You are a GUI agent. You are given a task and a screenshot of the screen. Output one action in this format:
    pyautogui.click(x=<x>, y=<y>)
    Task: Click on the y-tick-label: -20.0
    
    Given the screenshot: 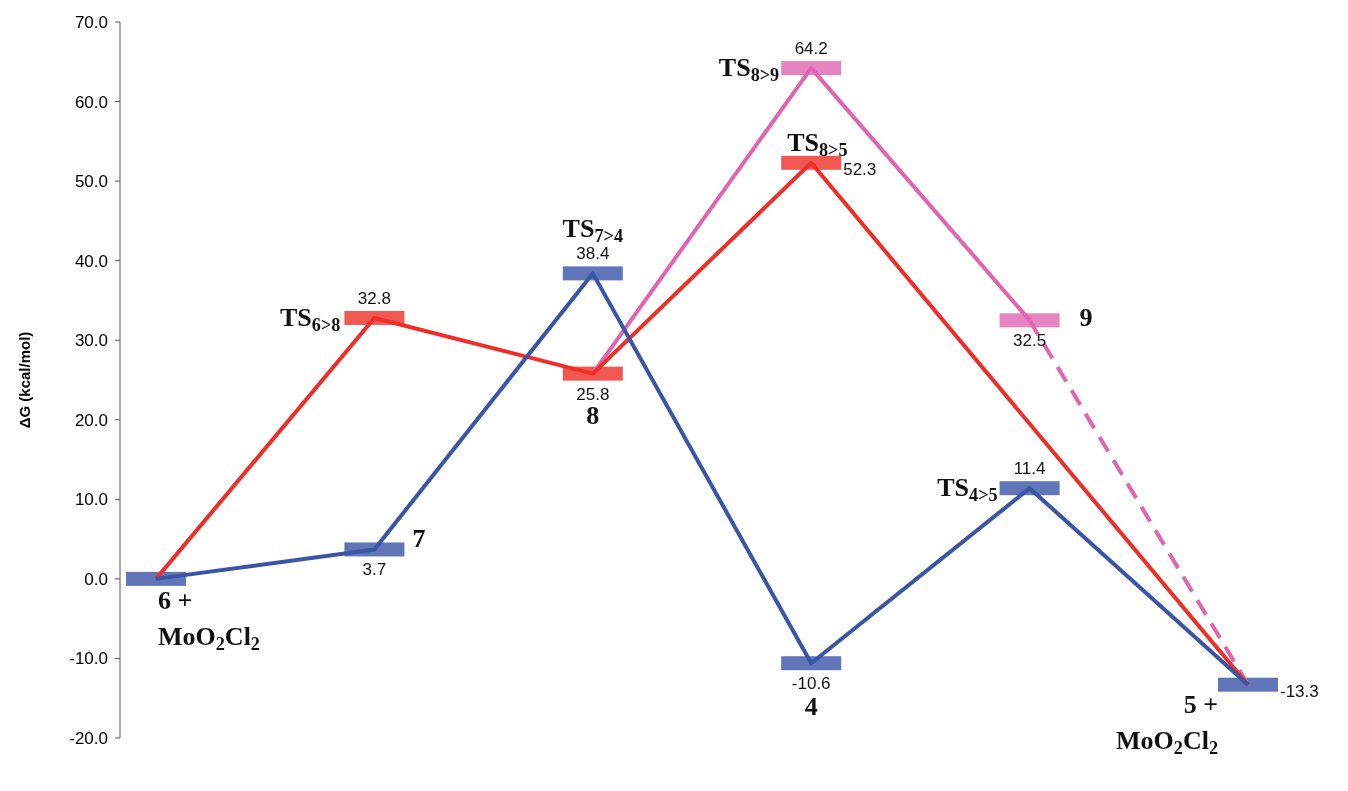 What is the action you would take?
    pyautogui.click(x=88, y=738)
    